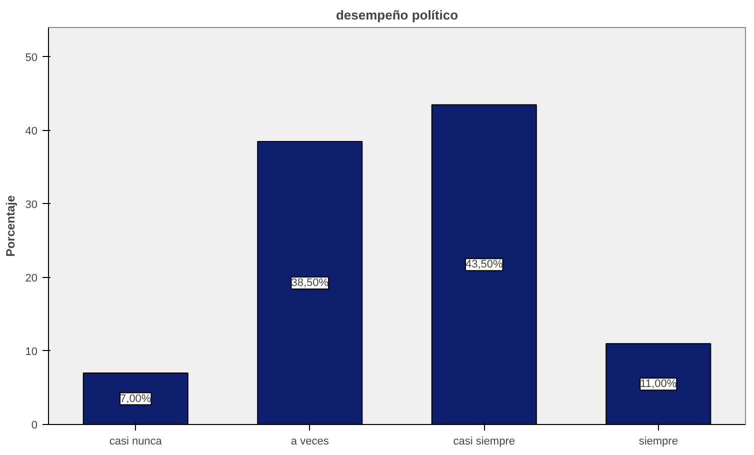 This screenshot has width=754, height=455. What do you see at coordinates (136, 442) in the screenshot?
I see `x-tick-label: casi nunca` at bounding box center [136, 442].